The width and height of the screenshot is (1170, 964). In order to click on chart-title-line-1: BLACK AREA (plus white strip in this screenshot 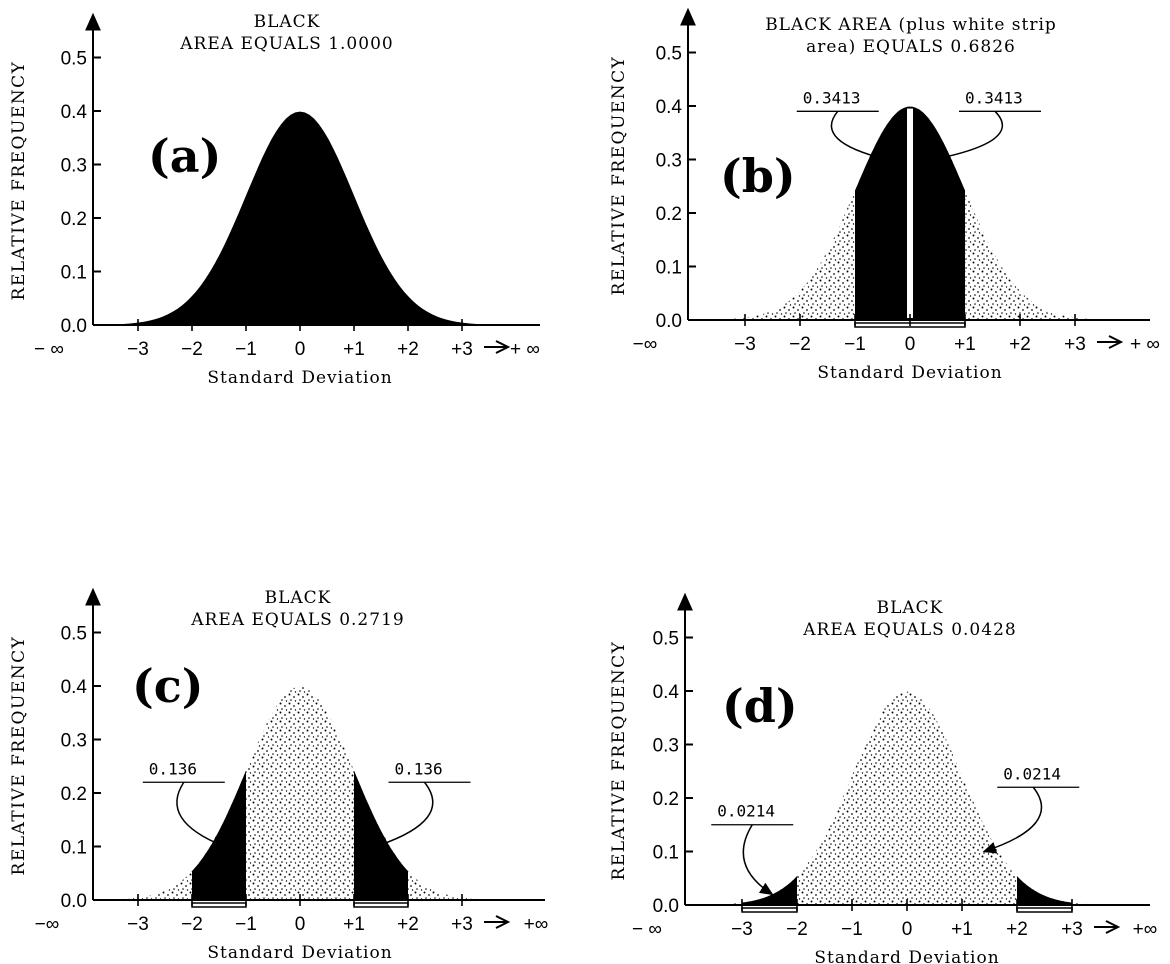, I will do `click(911, 25)`.